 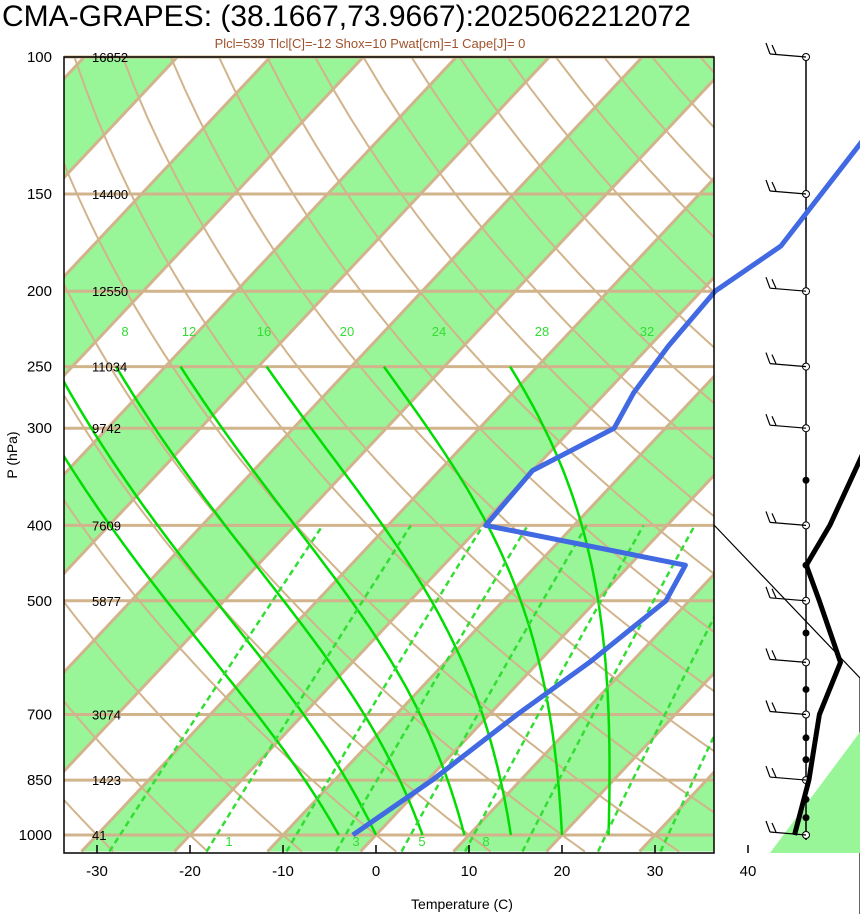 What do you see at coordinates (355, 841) in the screenshot?
I see `mixing-ratio-label: 3` at bounding box center [355, 841].